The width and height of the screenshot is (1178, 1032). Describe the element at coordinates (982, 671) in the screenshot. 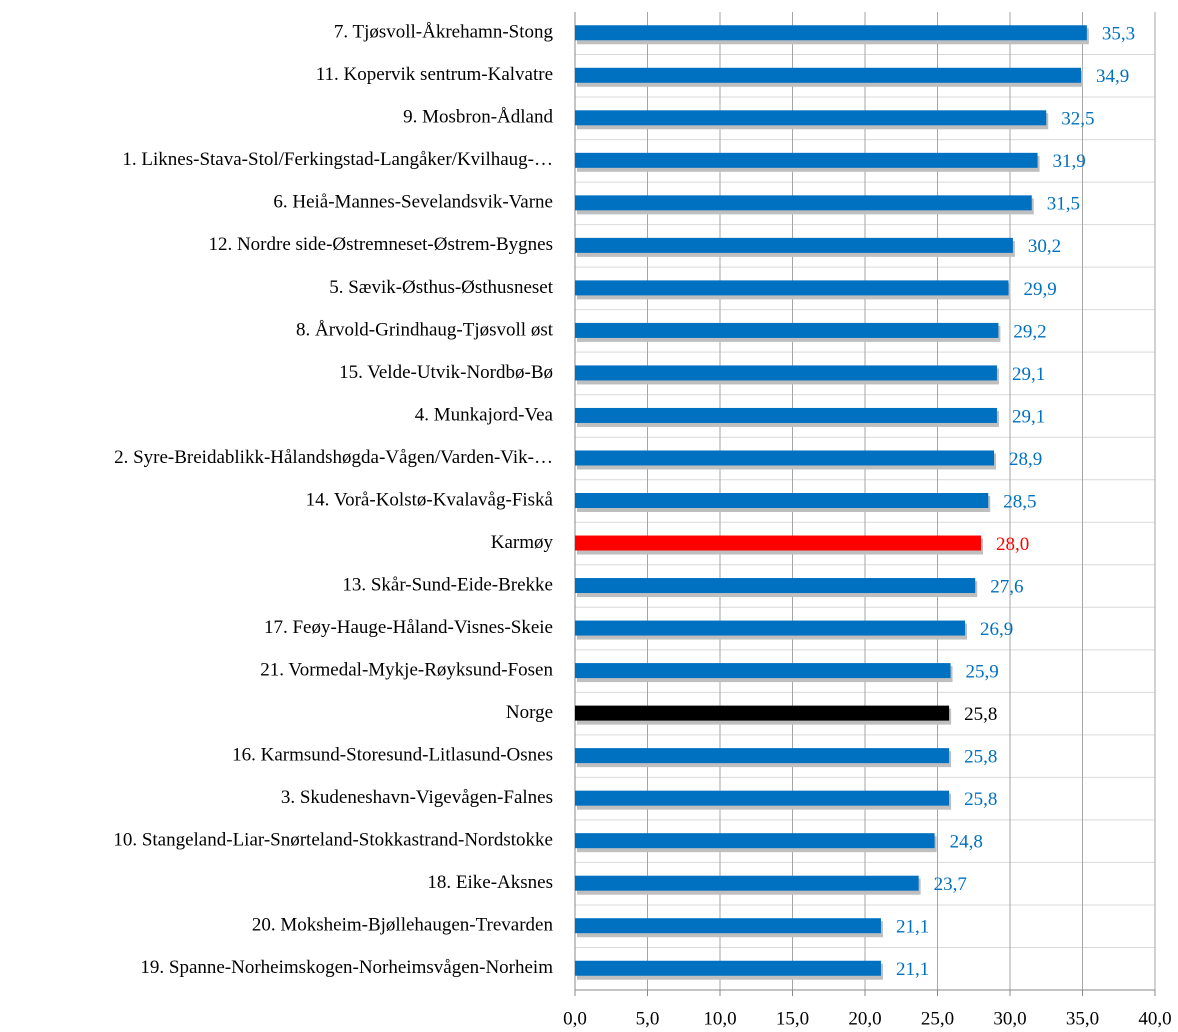

I see `value-label: 25,9` at that location.